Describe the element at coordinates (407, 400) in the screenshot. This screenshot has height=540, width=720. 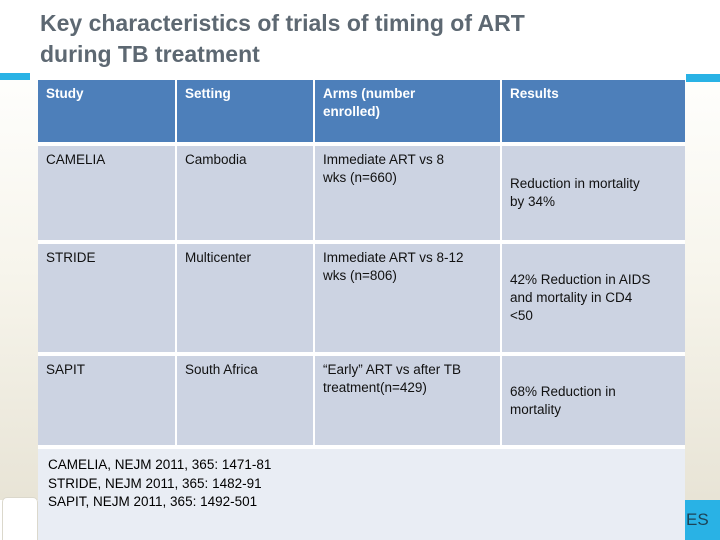
I see `cell-sapit-arms: “Early” ART vs after TB treatment(n=429)` at that location.